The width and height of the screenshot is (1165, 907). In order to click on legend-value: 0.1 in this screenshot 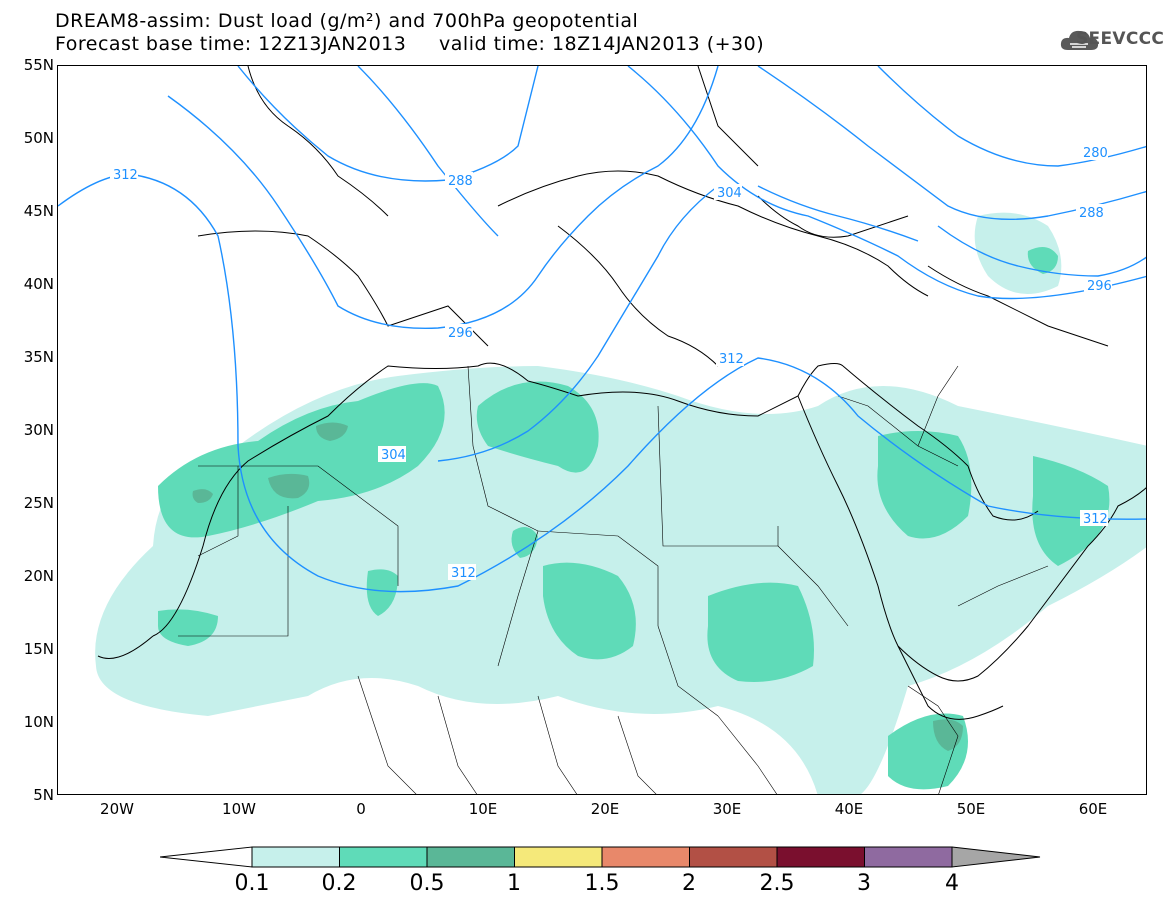, I will do `click(252, 883)`.